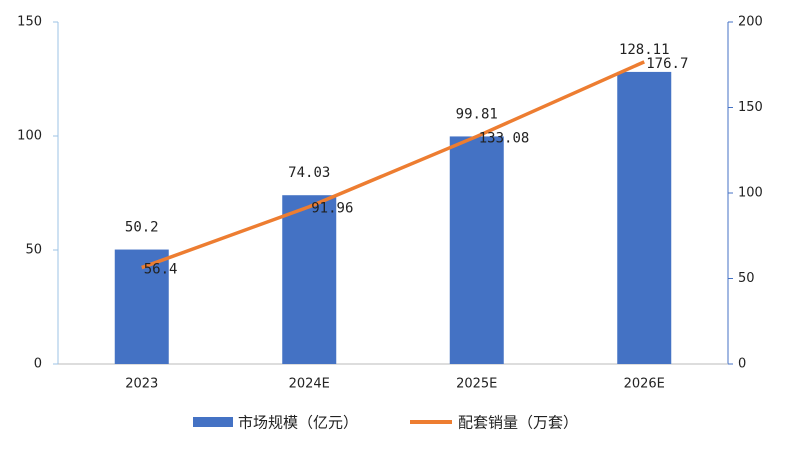 The width and height of the screenshot is (789, 451). What do you see at coordinates (298, 423) in the screenshot?
I see `legend-label: 市场规模（亿元）` at bounding box center [298, 423].